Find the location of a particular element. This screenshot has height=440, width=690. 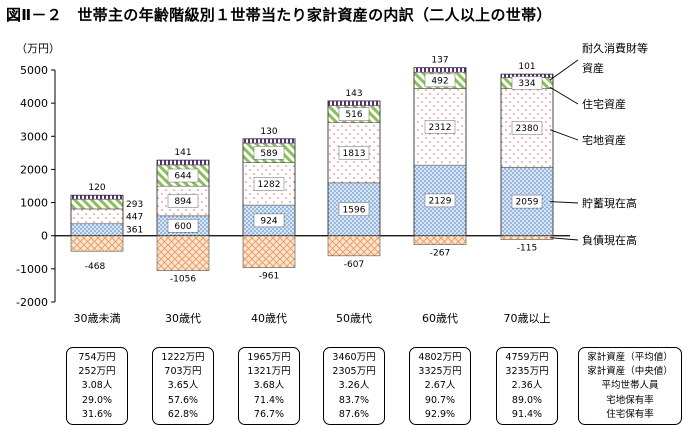

x-category-label: 30歳代 is located at coordinates (183, 318).